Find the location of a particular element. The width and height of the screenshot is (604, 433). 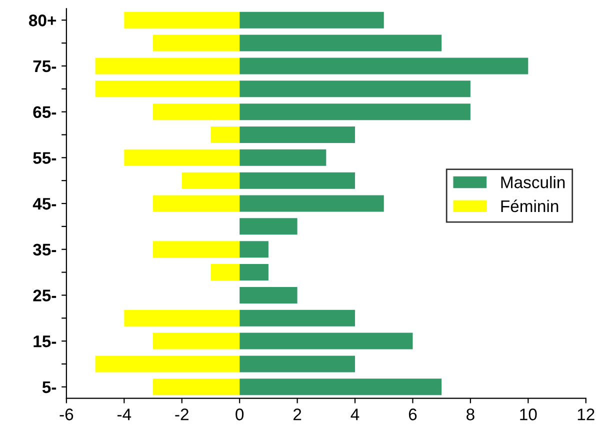

x-tick-label: 12 is located at coordinates (586, 414).